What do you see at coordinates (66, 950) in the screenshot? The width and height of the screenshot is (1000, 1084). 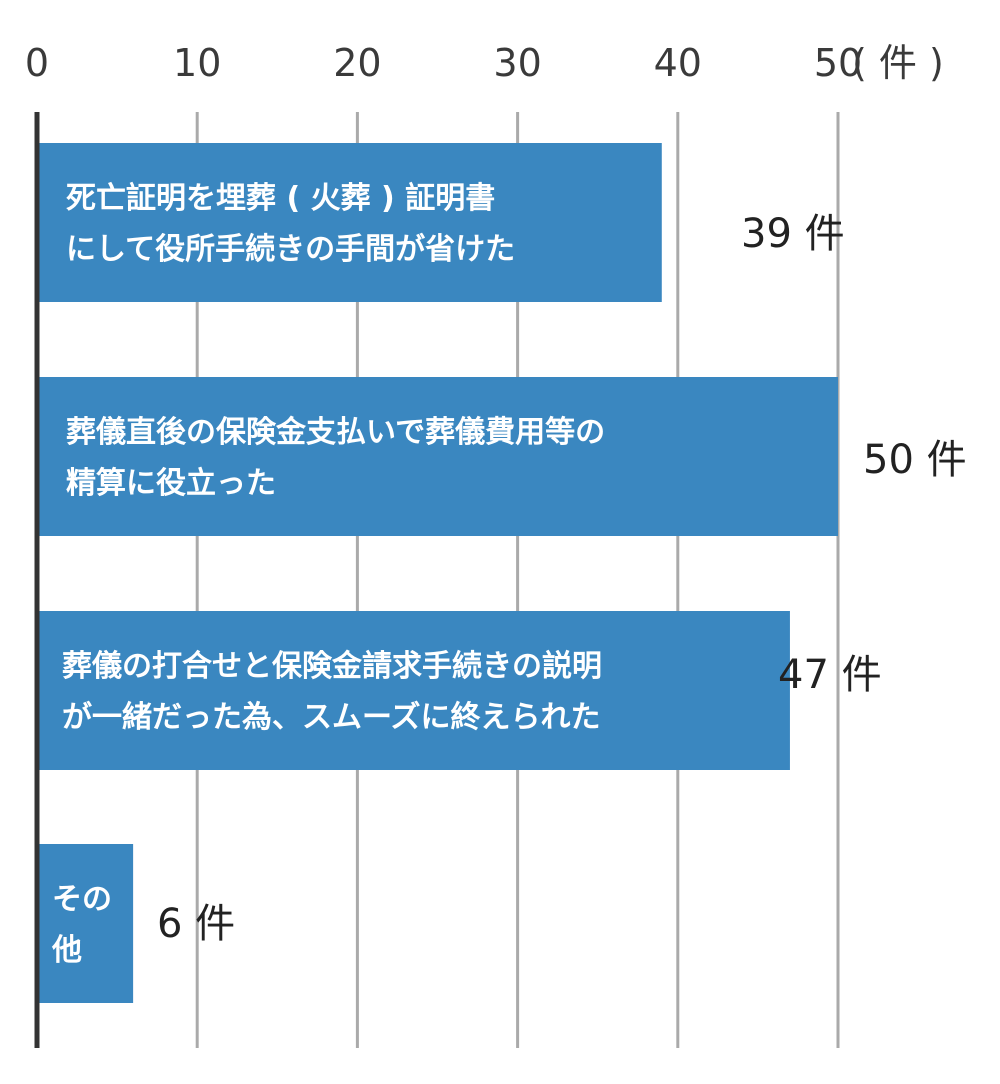 I see `bar-4-category-label-line-2: 他` at bounding box center [66, 950].